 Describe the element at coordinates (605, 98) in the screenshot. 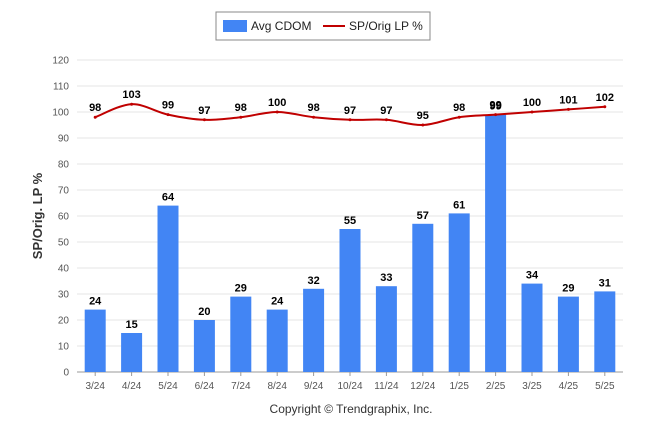

I see `line-value-label: 102` at that location.